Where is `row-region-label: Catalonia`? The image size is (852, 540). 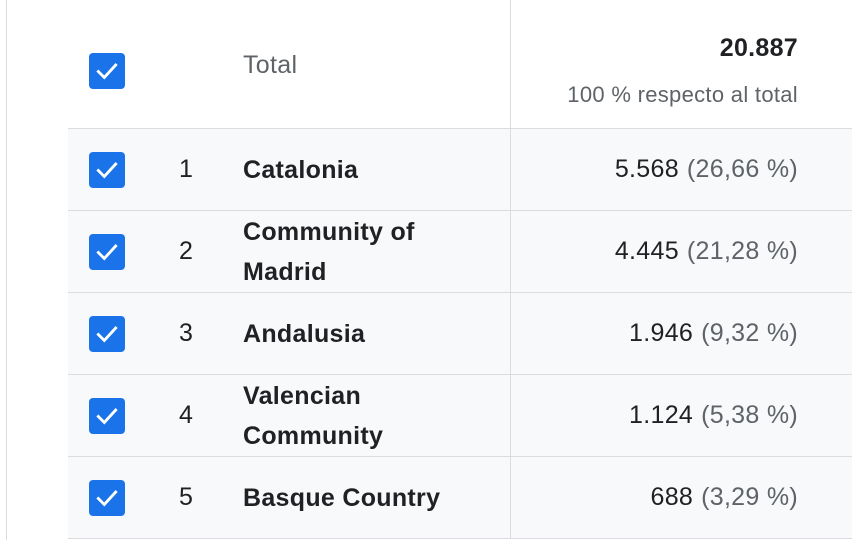 row-region-label: Catalonia is located at coordinates (301, 169).